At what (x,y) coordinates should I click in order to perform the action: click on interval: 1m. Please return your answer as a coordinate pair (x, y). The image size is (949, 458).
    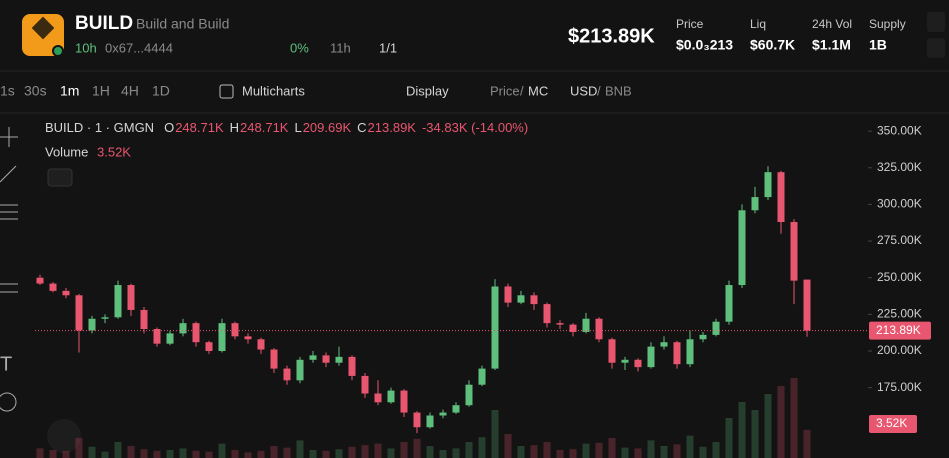
    Looking at the image, I should click on (69, 91).